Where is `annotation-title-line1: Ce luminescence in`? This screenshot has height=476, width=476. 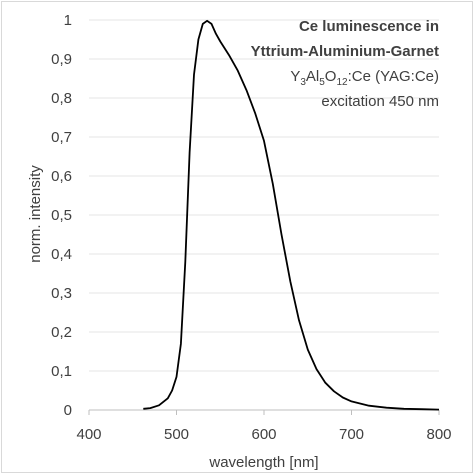
annotation-title-line1: Ce luminescence in is located at coordinates (369, 26).